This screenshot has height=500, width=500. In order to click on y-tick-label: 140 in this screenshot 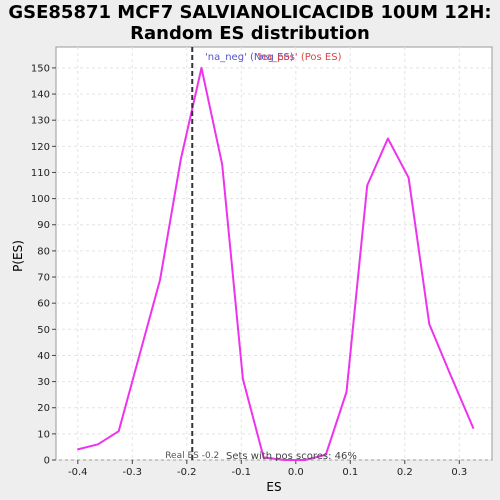, I will do `click(40, 95)`.